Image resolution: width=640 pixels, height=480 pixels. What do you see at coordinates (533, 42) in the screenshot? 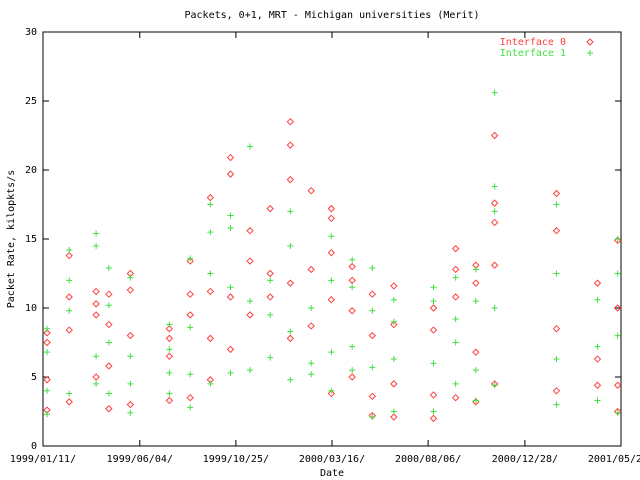
I see `legend-label: Interface 0` at bounding box center [533, 42].